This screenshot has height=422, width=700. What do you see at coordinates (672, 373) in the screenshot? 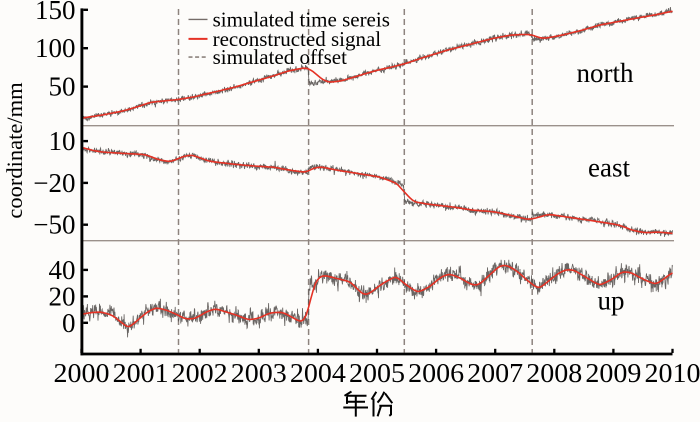
I see `svg-text: 2010` at bounding box center [672, 373].